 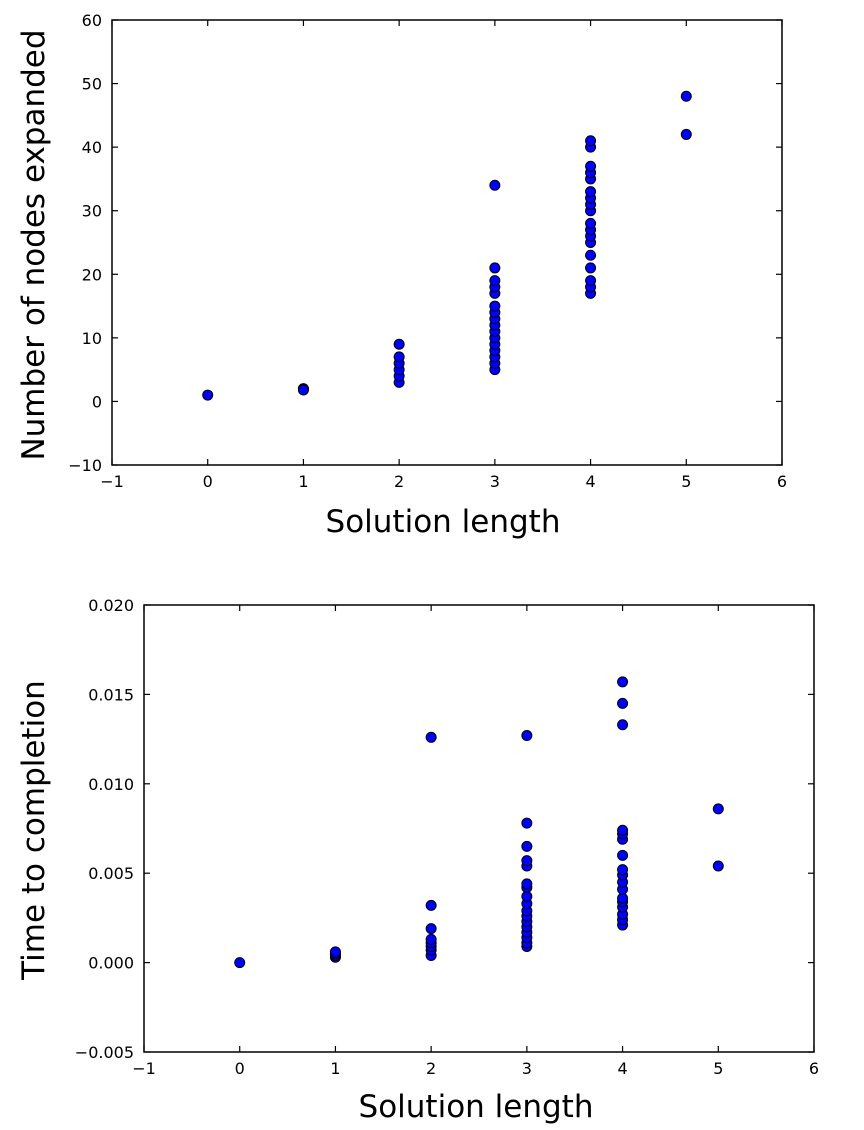 I want to click on y-tick-label: 0.005, so click(x=111, y=873).